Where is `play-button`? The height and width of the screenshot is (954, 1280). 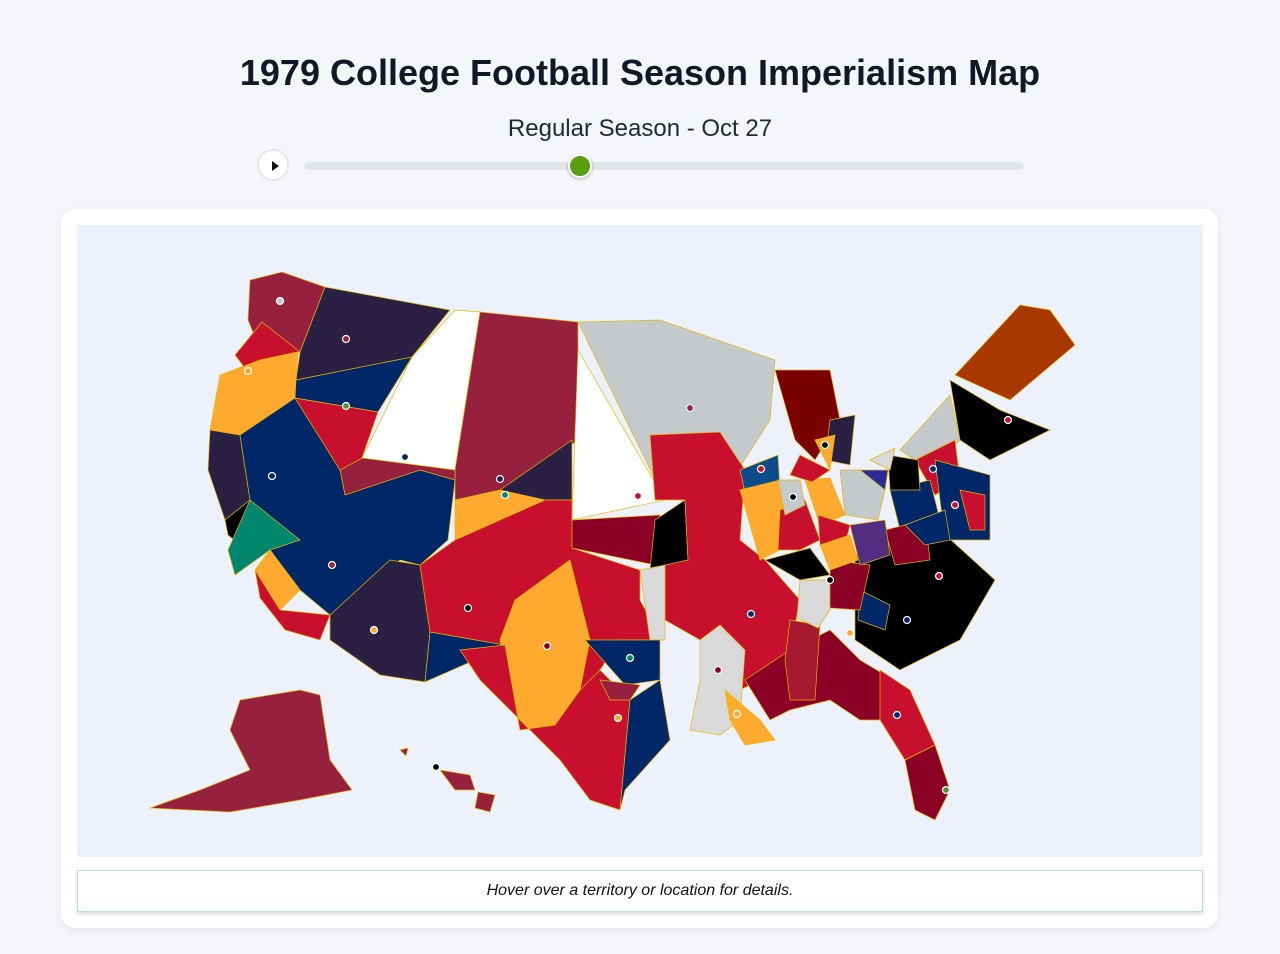
play-button is located at coordinates (273, 165).